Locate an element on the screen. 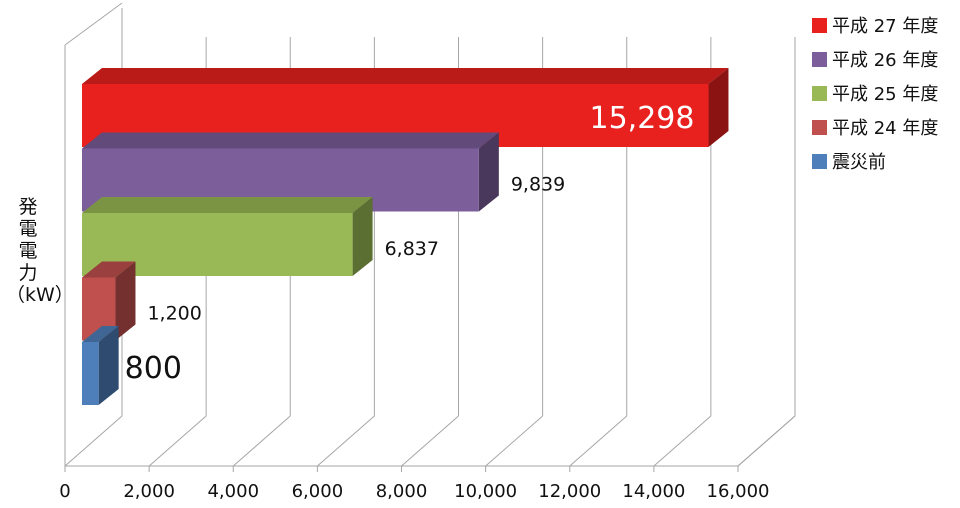 This screenshot has height=508, width=960. legend-label: 平成 25 年度 is located at coordinates (885, 94).